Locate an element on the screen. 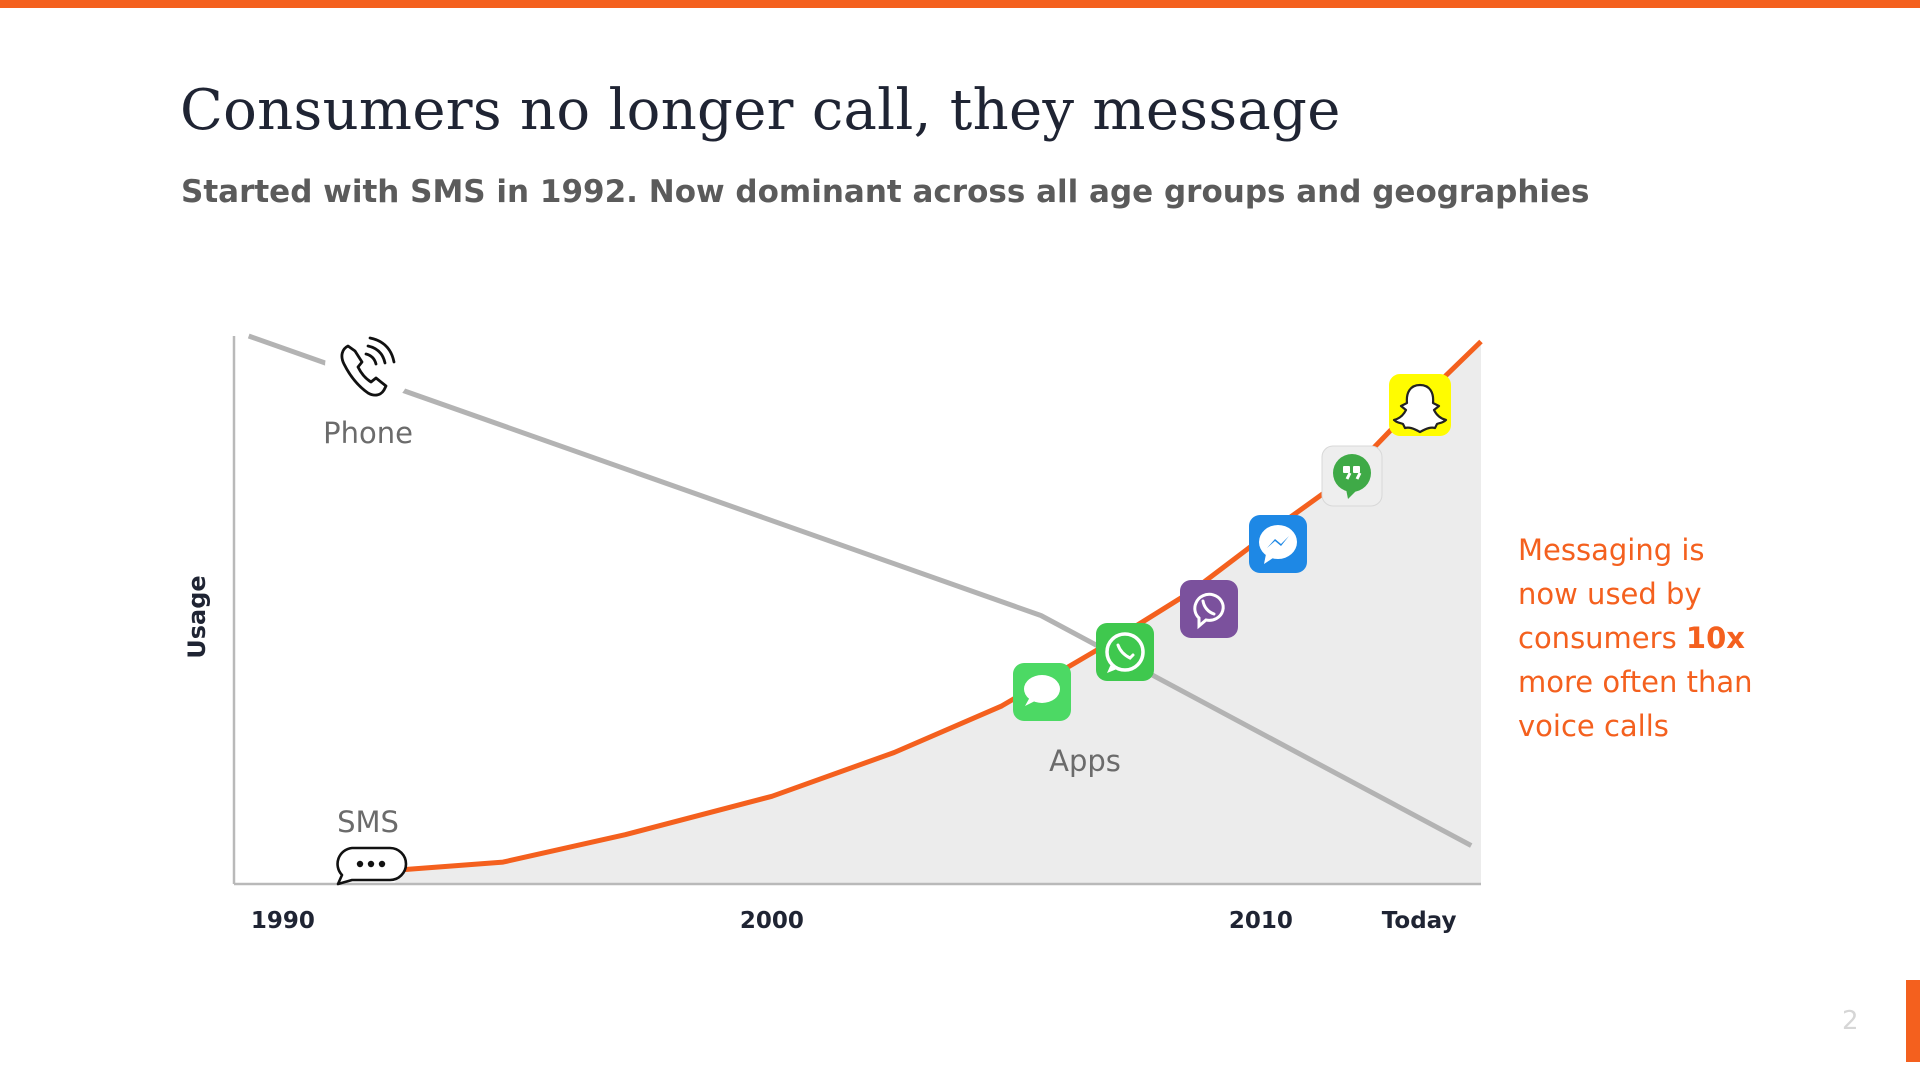 This screenshot has width=1920, height=1080. sms-series-label: SMS is located at coordinates (368, 822).